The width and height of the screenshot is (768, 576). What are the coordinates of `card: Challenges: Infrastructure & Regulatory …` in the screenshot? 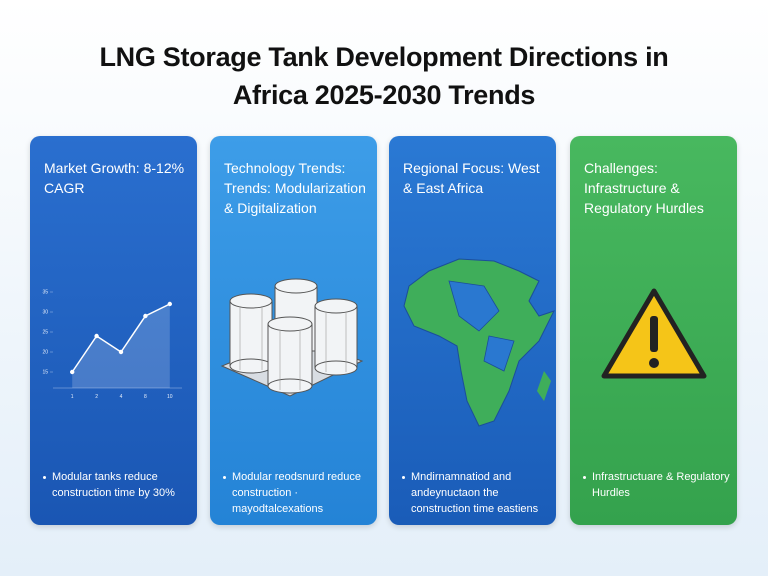 It's located at (653, 330).